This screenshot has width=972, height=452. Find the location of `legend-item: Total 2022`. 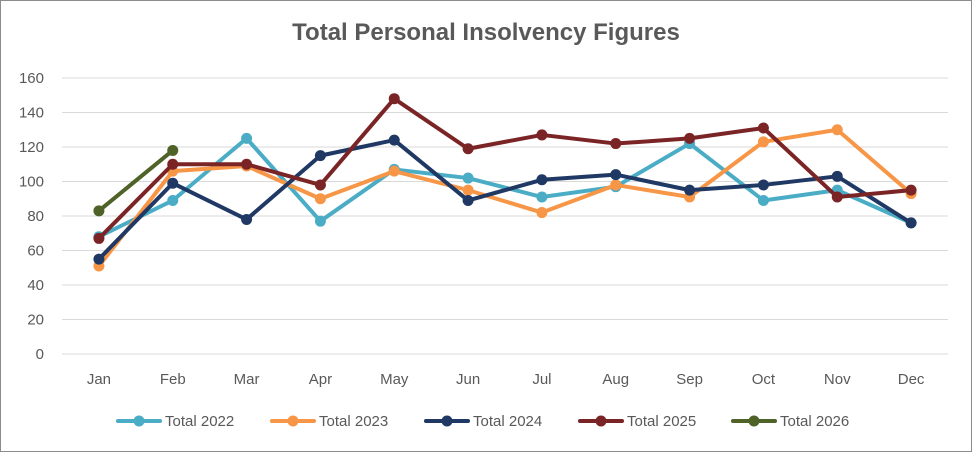

legend-item: Total 2022 is located at coordinates (175, 421).